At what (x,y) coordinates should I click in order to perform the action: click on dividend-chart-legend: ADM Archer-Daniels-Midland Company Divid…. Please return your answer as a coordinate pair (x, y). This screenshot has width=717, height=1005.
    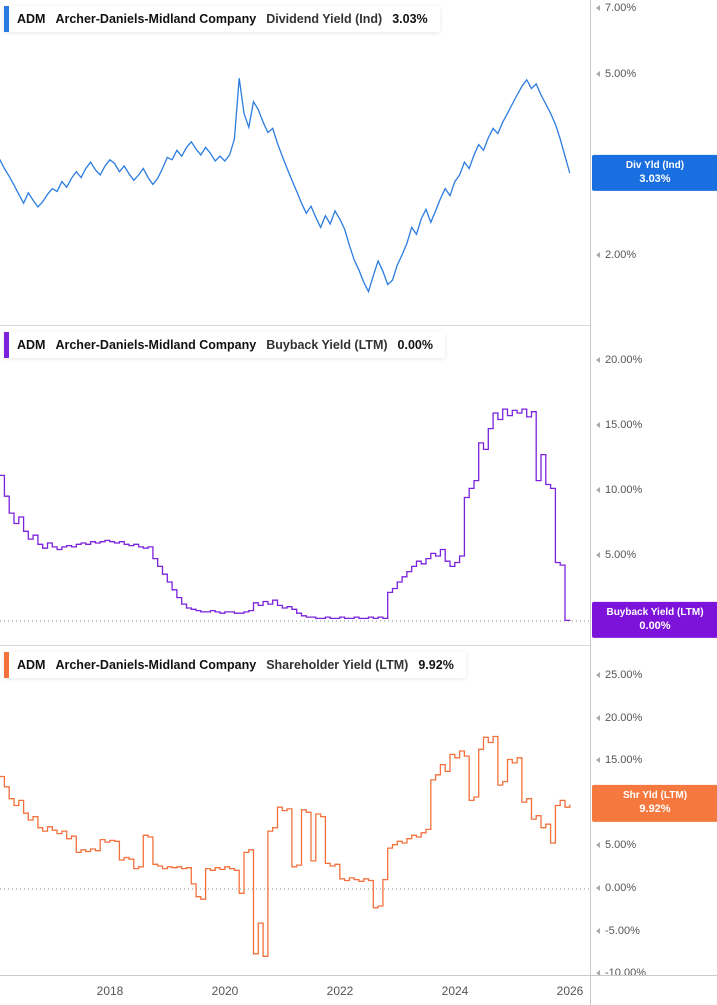
    Looking at the image, I should click on (222, 19).